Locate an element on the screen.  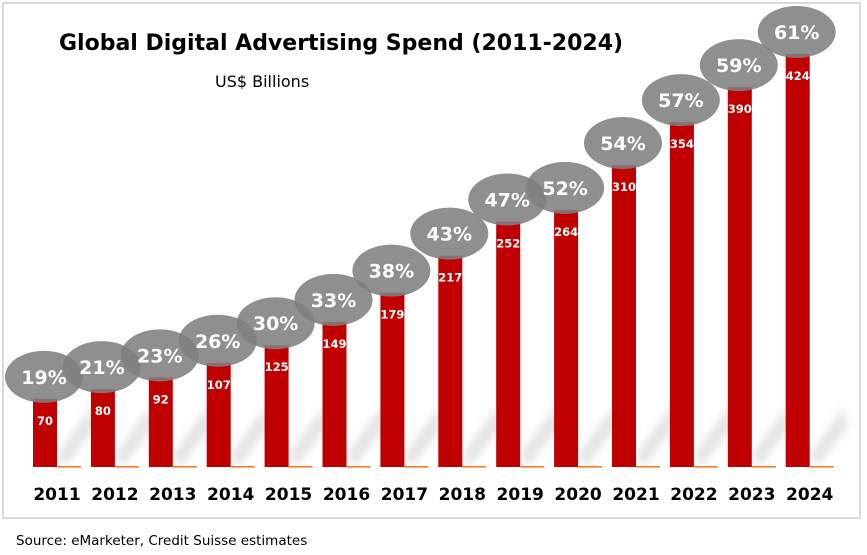
bar-2023 is located at coordinates (739, 277).